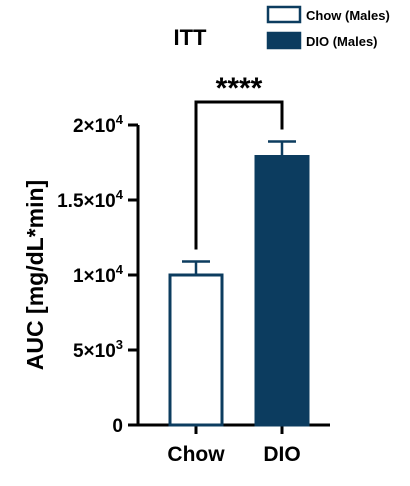 The width and height of the screenshot is (410, 486). Describe the element at coordinates (98, 124) in the screenshot. I see `y-tick-label: 2×10⁴` at that location.